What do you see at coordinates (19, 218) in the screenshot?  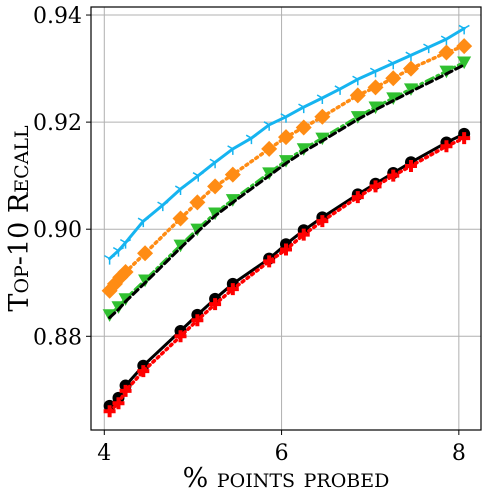 I see `y-axis-label: Top-10 Recall` at bounding box center [19, 218].